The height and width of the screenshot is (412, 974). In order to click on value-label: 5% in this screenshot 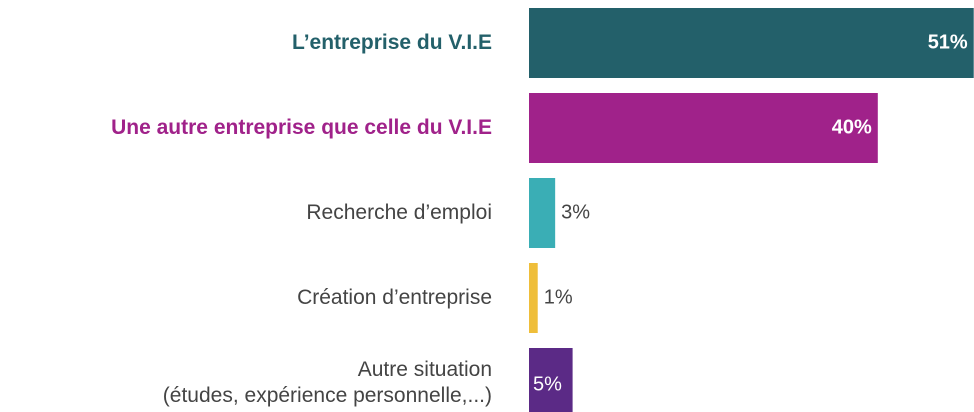, I will do `click(547, 384)`.